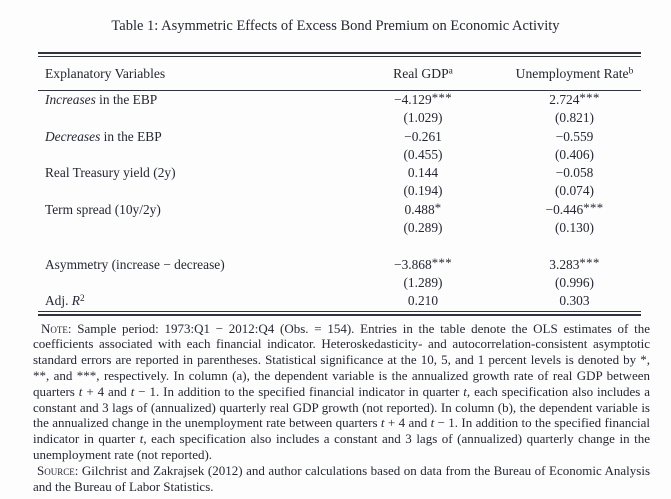  Describe the element at coordinates (574, 136) in the screenshot. I see `unemployment-value-cell: −0.559` at that location.